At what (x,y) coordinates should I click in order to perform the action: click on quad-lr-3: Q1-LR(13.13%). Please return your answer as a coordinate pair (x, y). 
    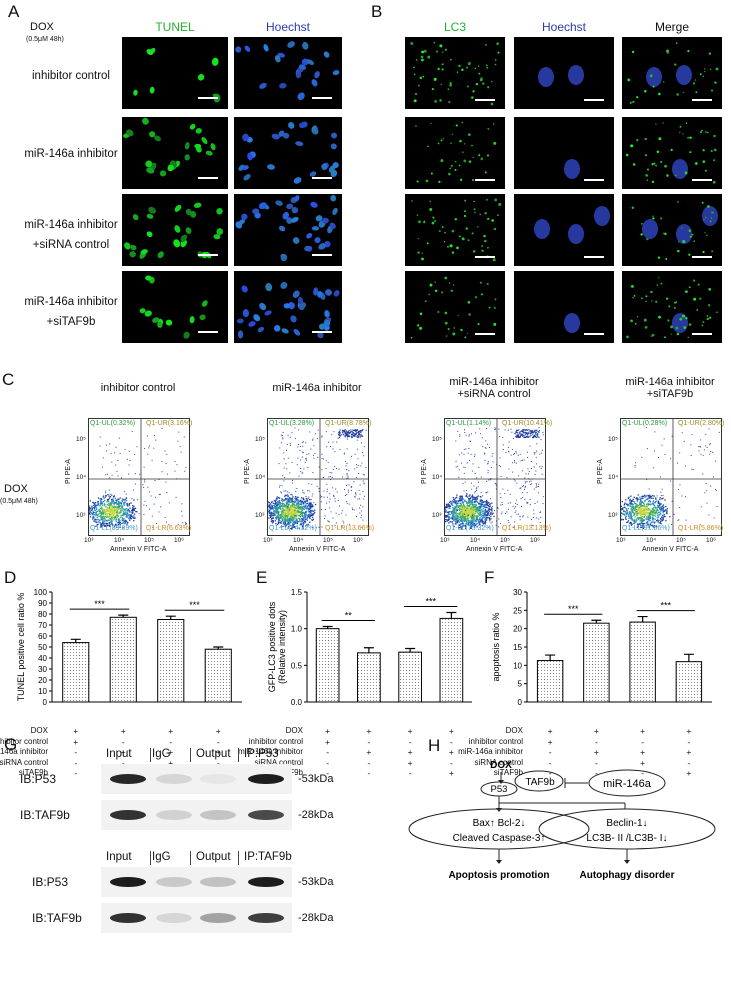
    Looking at the image, I should click on (527, 528).